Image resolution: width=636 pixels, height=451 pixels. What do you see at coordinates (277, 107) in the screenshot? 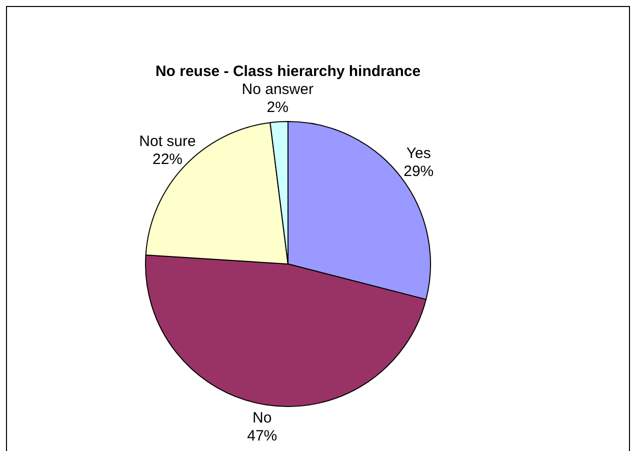
I see `data-label: 2%` at bounding box center [277, 107].